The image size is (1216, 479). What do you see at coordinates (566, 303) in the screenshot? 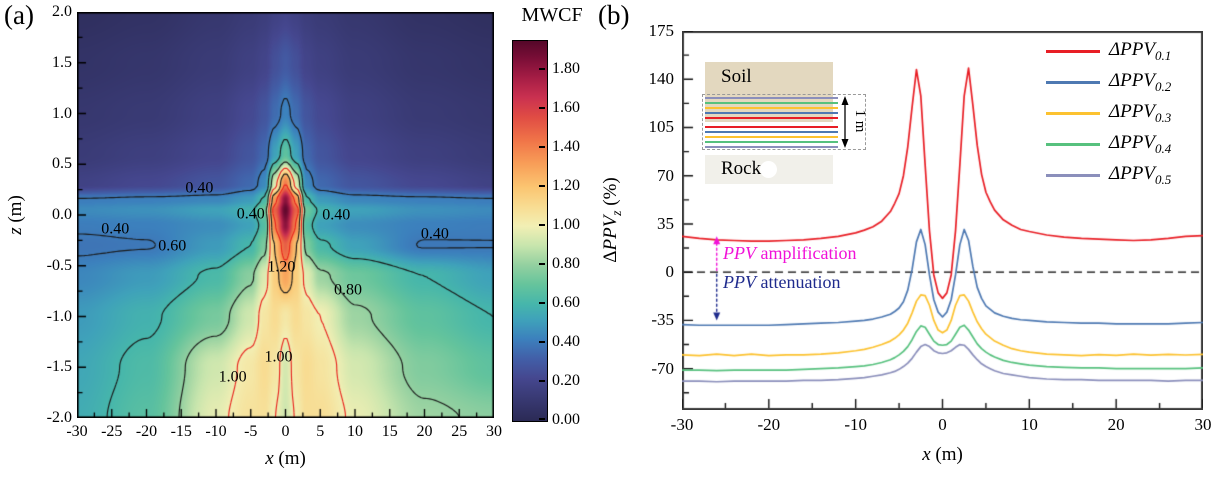
I see `colorbar-tick-label: 0.60` at bounding box center [566, 303].